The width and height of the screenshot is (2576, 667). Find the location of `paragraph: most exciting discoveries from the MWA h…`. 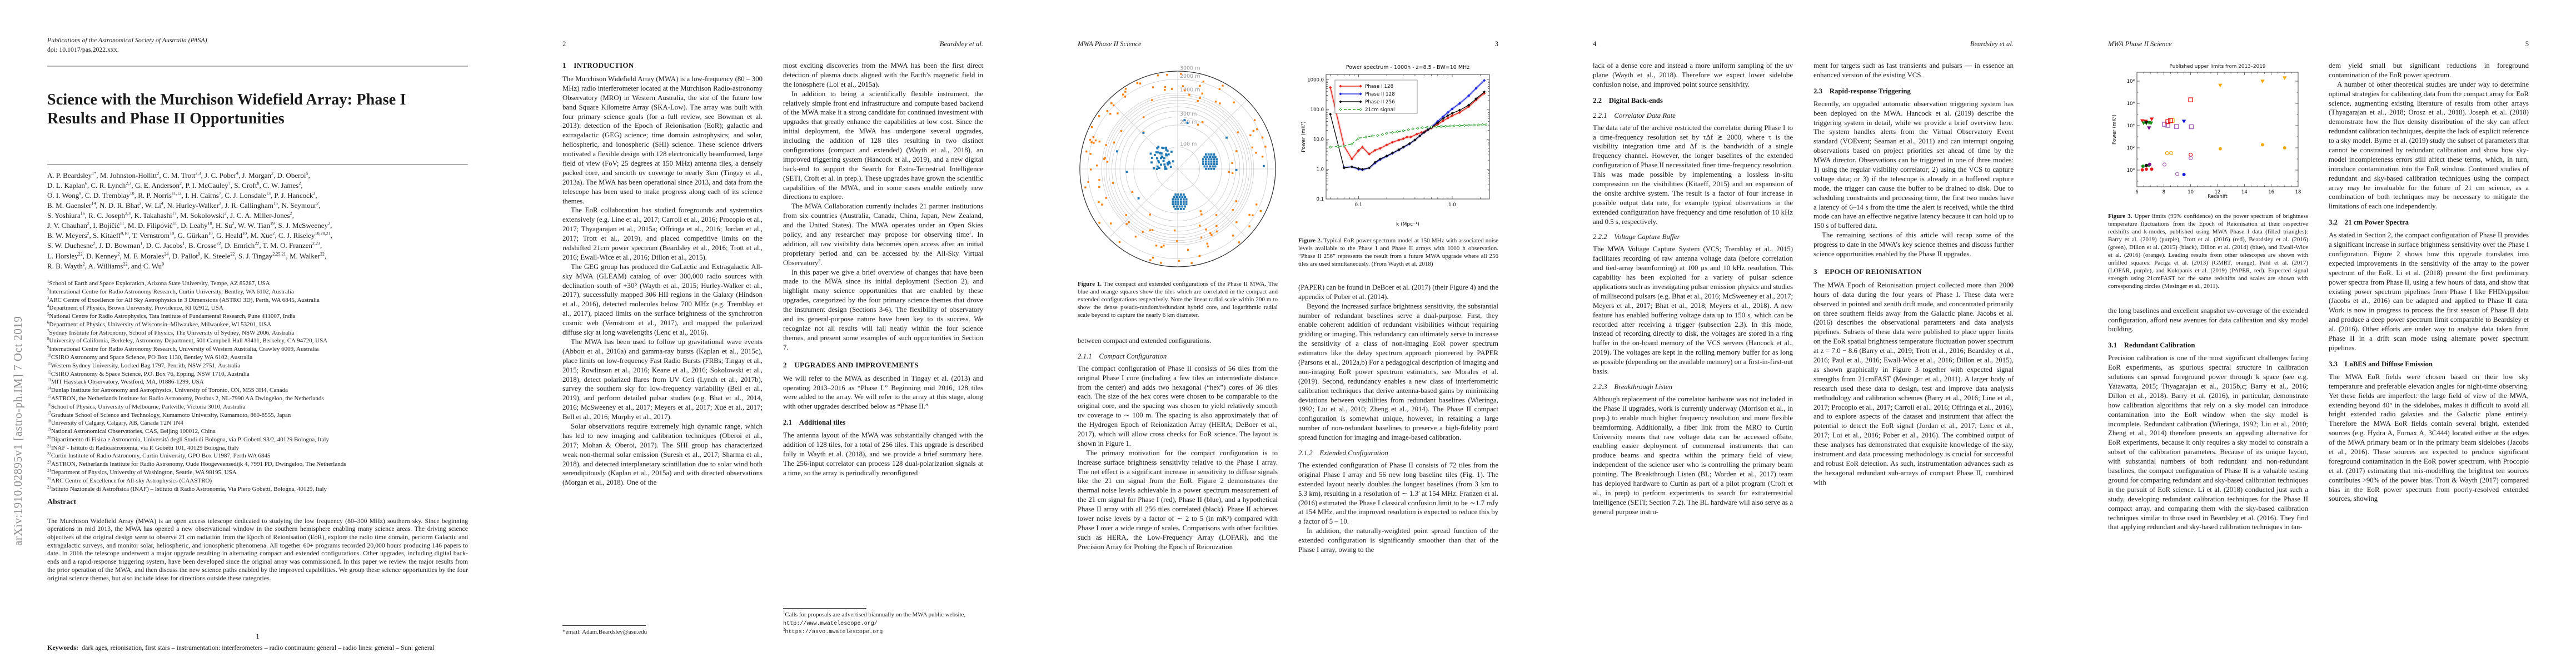

paragraph: most exciting discoveries from the MWA h… is located at coordinates (883, 75).